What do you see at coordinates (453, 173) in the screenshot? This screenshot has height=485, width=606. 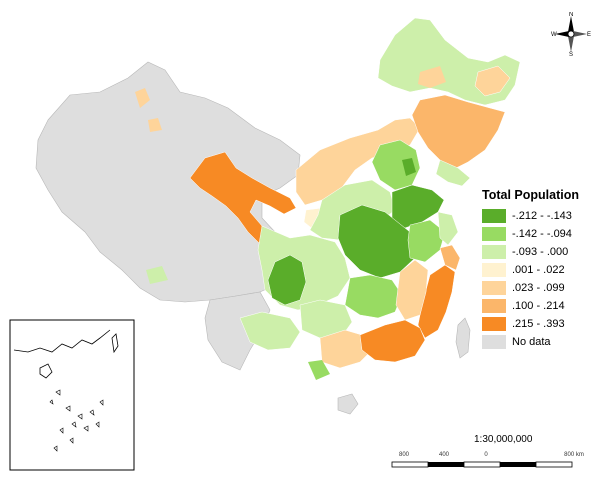 I see `region-ne-green` at bounding box center [453, 173].